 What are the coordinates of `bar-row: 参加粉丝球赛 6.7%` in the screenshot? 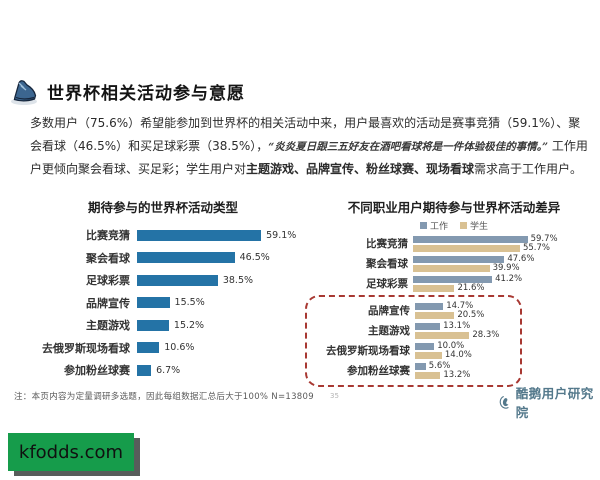 It's located at (163, 370).